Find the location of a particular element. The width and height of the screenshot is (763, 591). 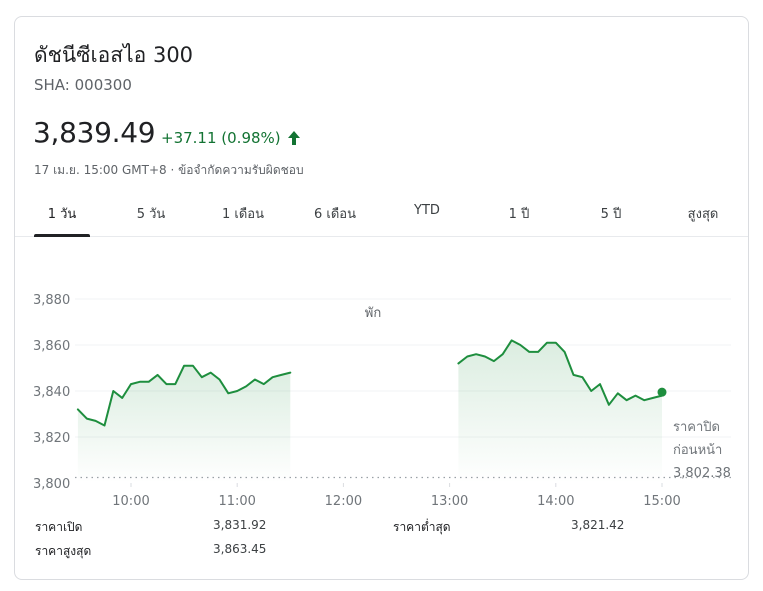

stat-value-open: 3,831.92 is located at coordinates (240, 525).